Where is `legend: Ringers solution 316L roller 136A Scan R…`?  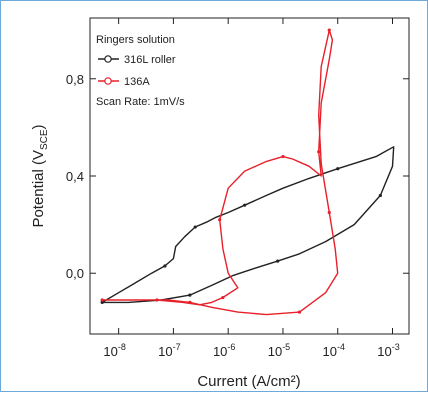
legend: Ringers solution 316L roller 136A Scan R… is located at coordinates (140, 71).